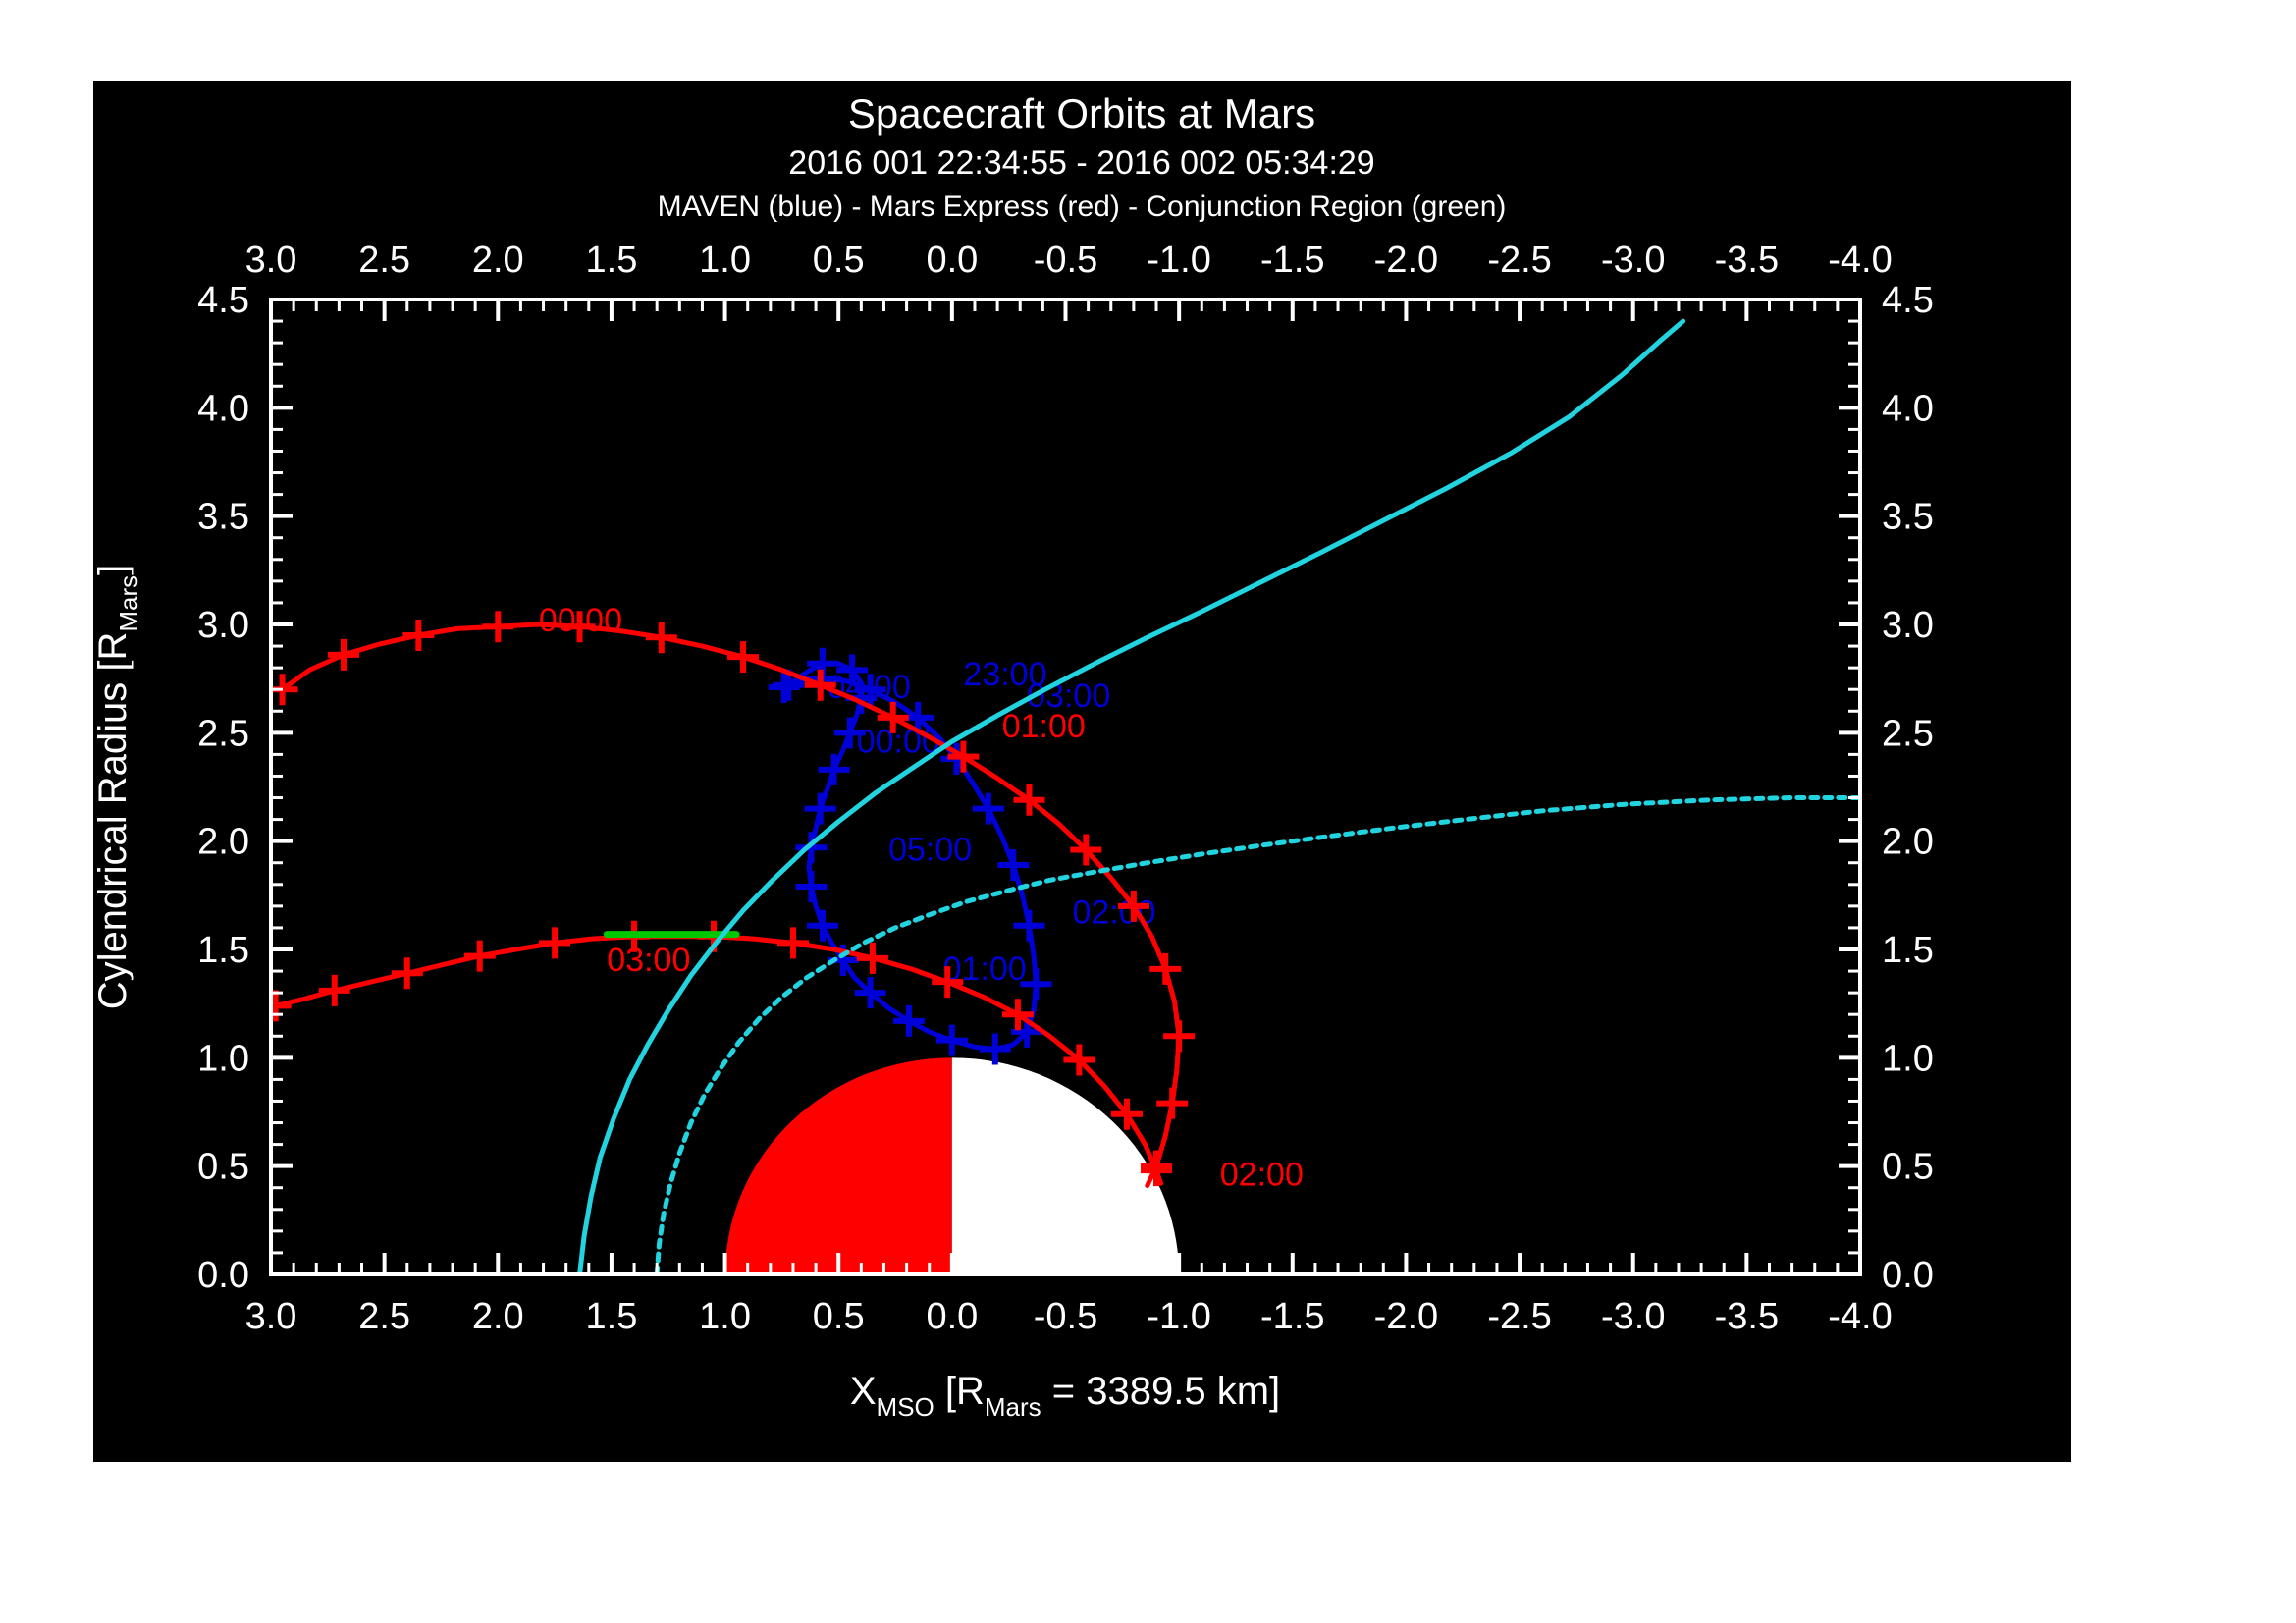  I want to click on y-tick-label-right: 4.5, so click(1908, 300).